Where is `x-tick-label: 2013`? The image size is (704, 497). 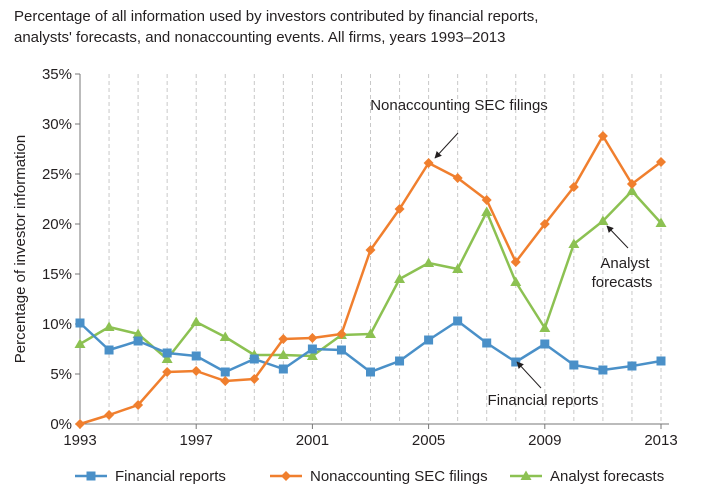
x-tick-label: 2013 is located at coordinates (660, 440).